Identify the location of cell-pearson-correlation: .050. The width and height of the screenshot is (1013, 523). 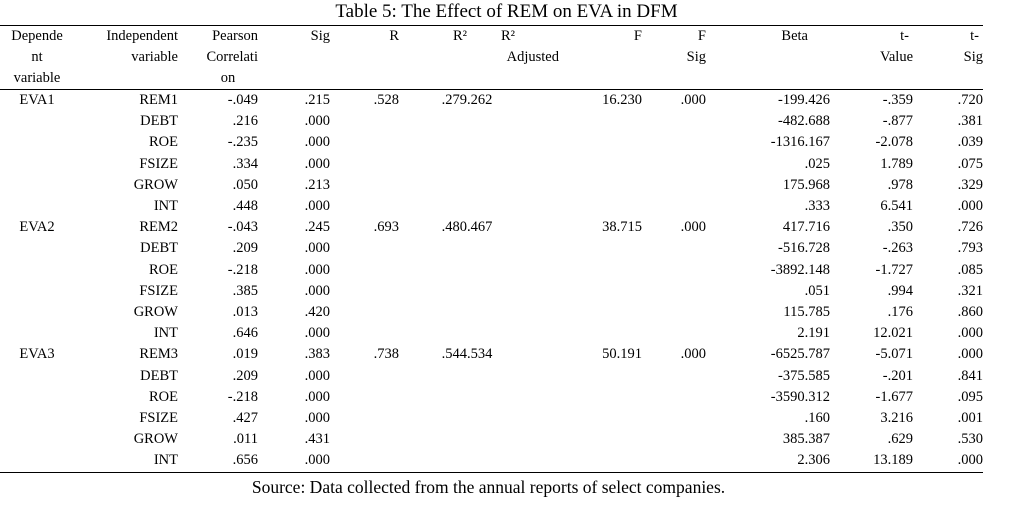
(245, 184).